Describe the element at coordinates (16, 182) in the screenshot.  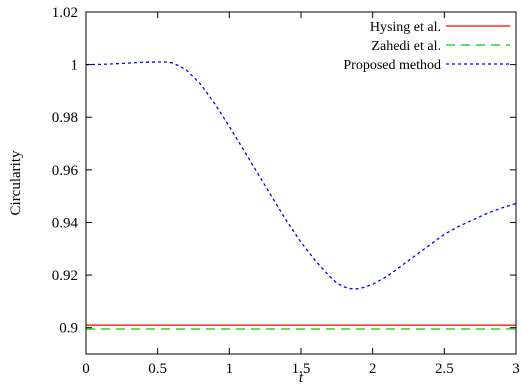
I see `y-axis-label: Circularity` at that location.